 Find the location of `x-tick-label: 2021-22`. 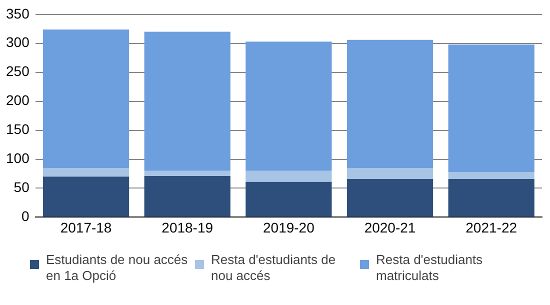

x-tick-label: 2021-22 is located at coordinates (492, 227).